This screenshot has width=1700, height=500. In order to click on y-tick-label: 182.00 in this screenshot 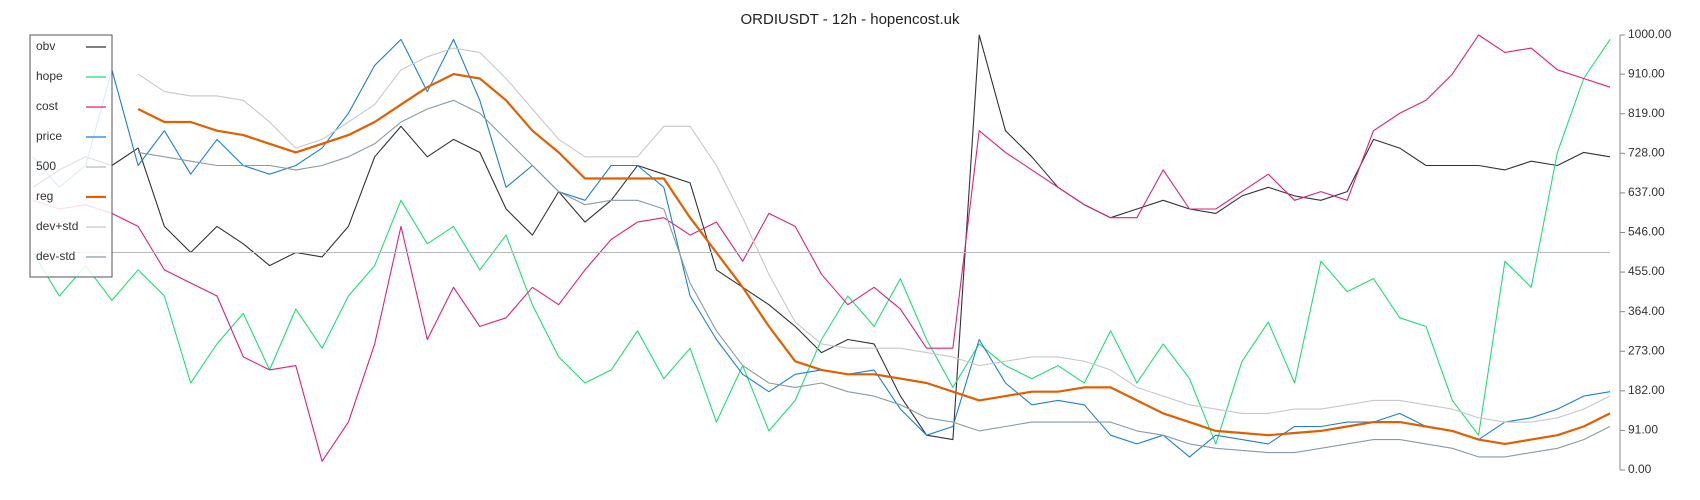, I will do `click(1646, 390)`.